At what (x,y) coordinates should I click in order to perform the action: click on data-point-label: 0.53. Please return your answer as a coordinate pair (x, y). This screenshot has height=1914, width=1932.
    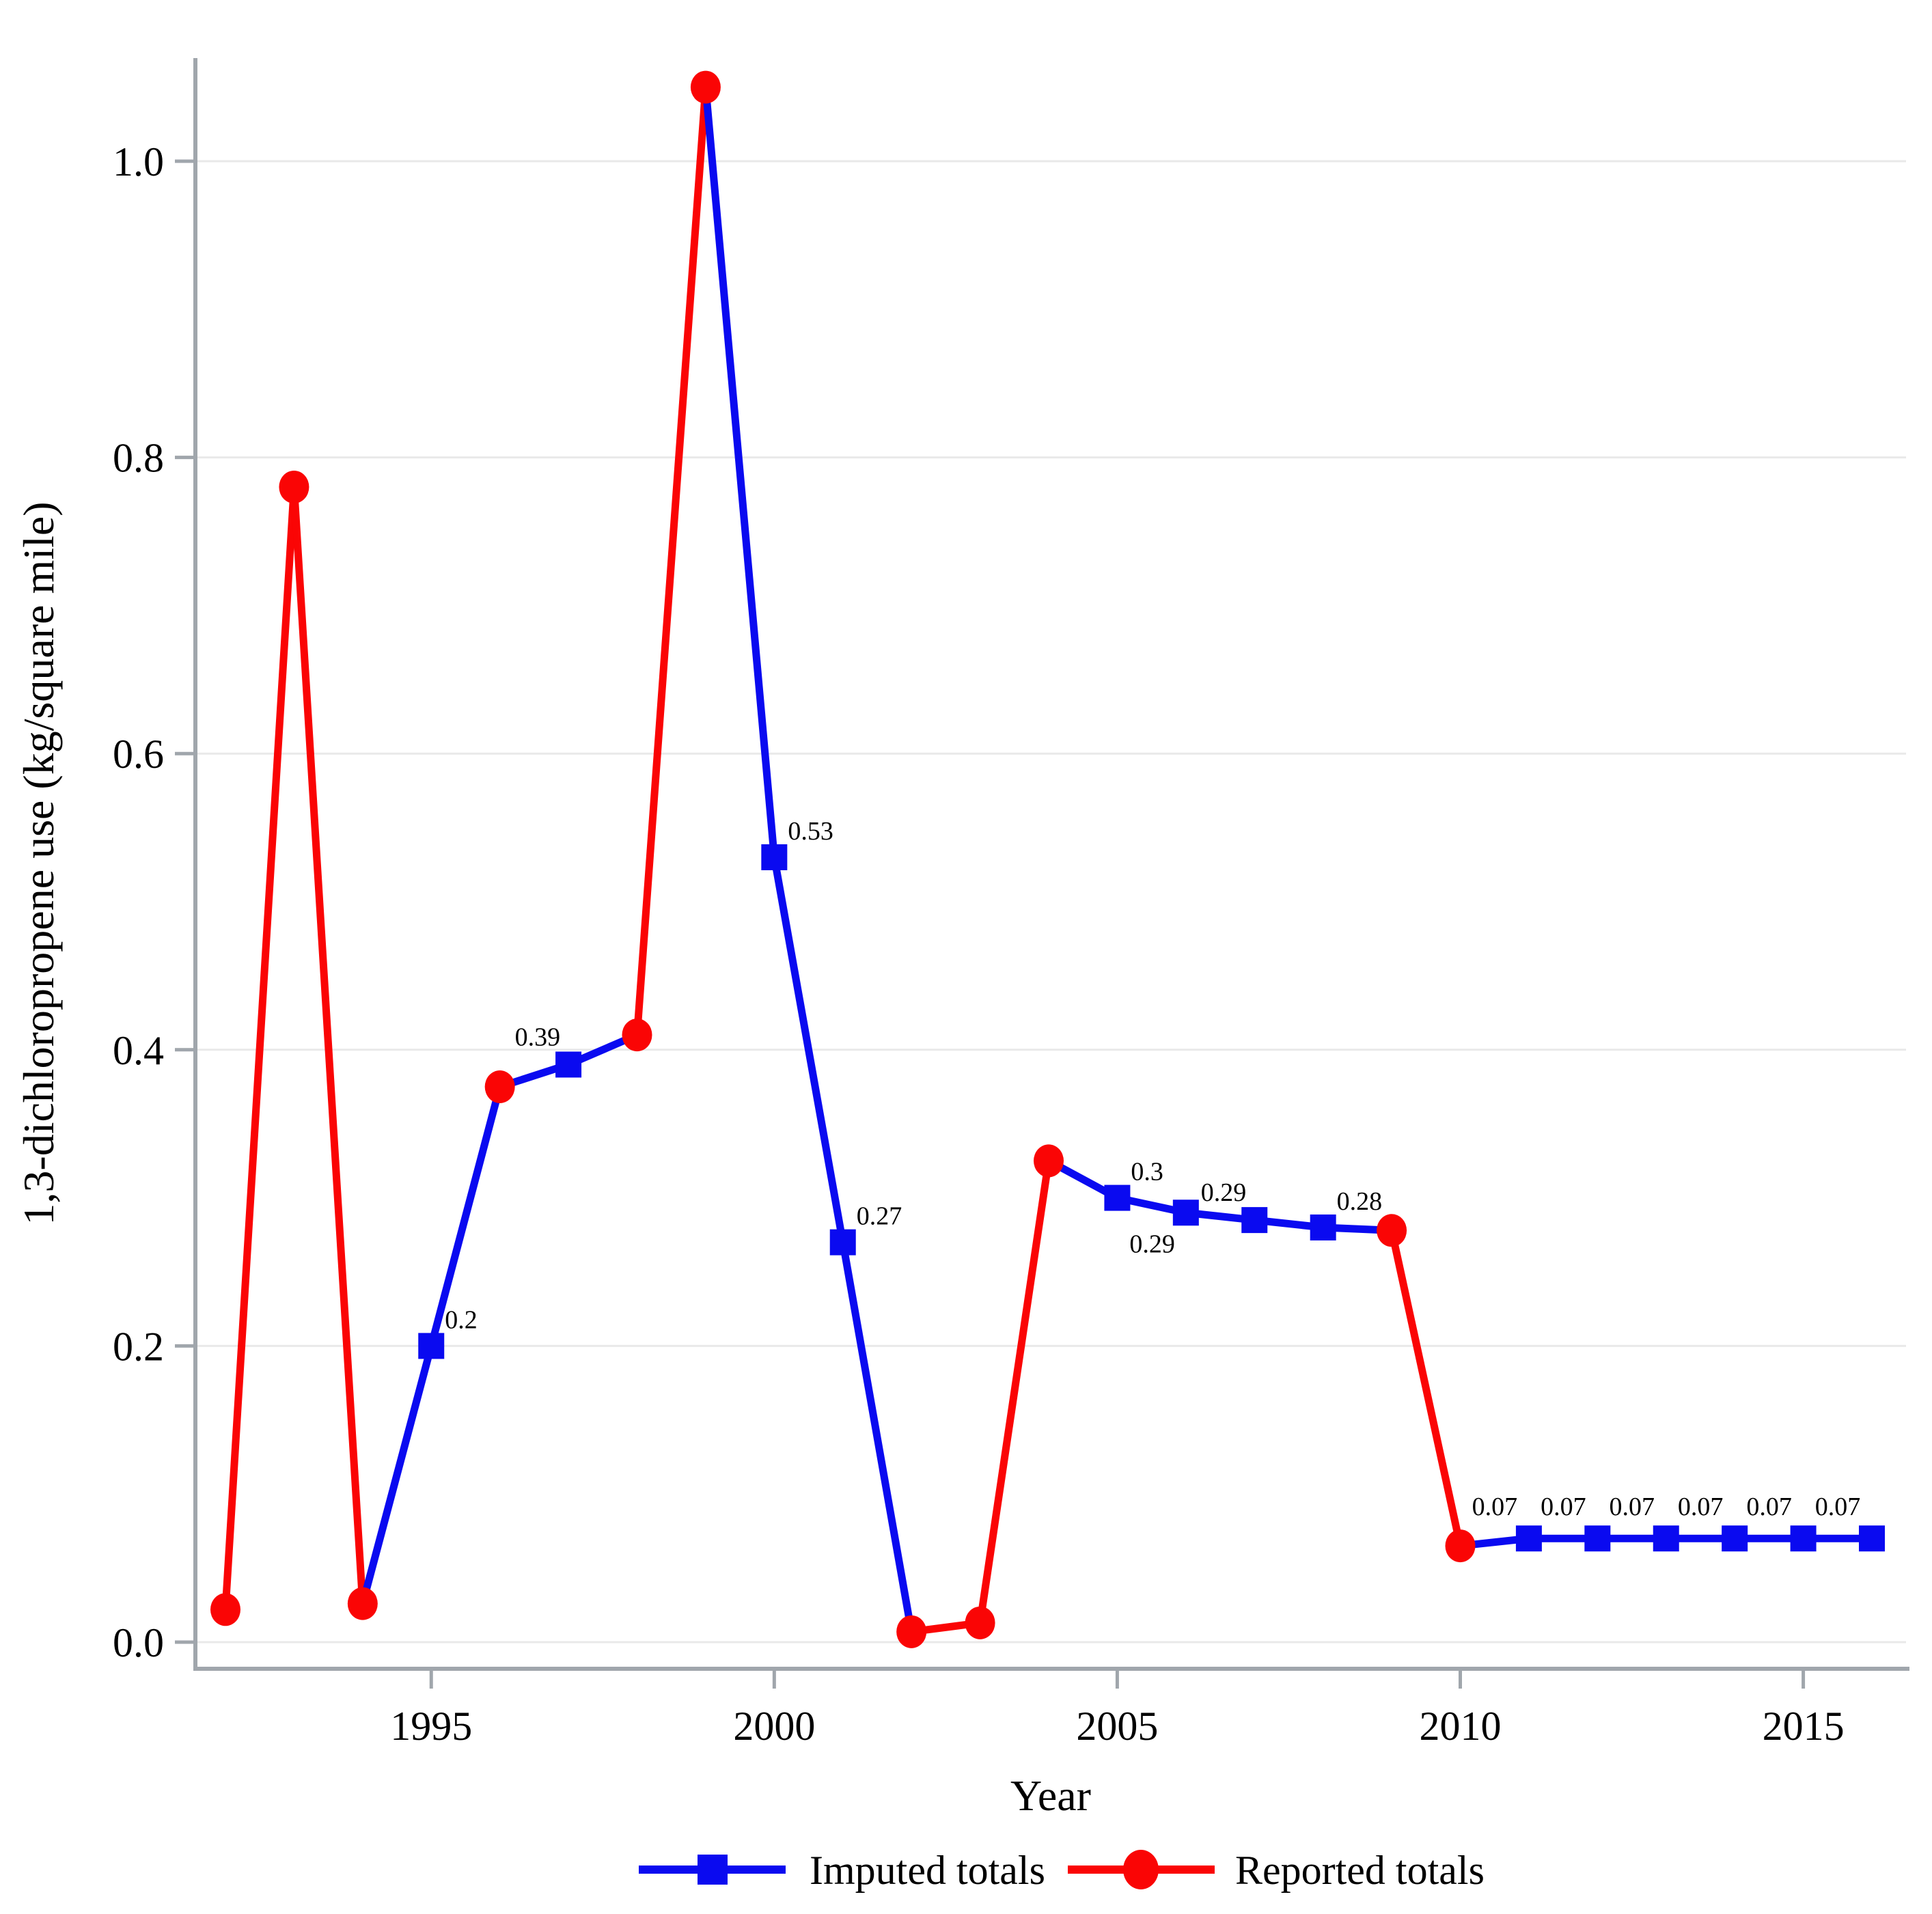
    Looking at the image, I should click on (811, 831).